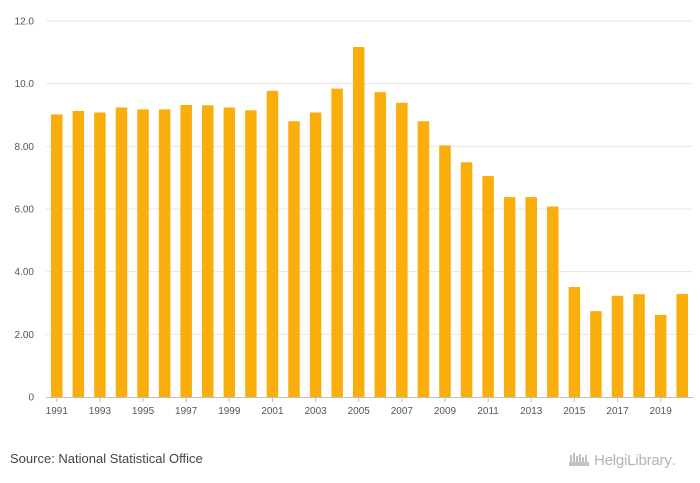 Image resolution: width=700 pixels, height=483 pixels. Describe the element at coordinates (186, 250) in the screenshot. I see `bar-1997` at that location.